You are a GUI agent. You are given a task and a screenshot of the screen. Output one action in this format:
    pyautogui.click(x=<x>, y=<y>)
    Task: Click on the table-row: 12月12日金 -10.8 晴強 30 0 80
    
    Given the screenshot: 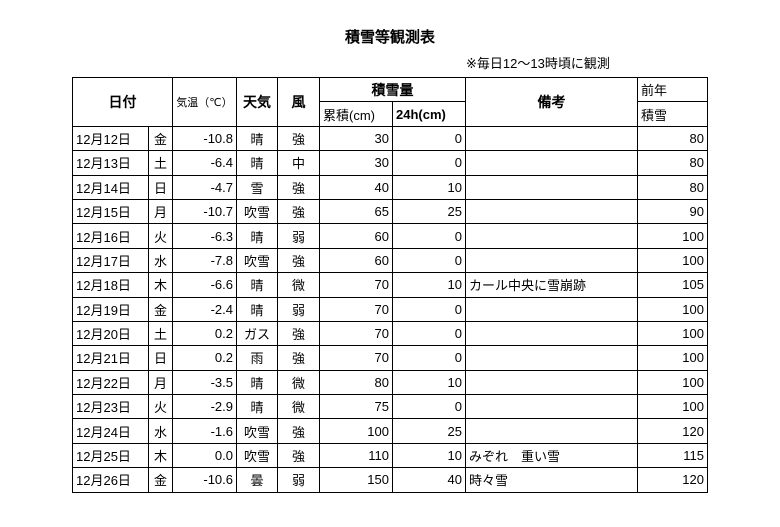 What is the action you would take?
    pyautogui.click(x=390, y=138)
    